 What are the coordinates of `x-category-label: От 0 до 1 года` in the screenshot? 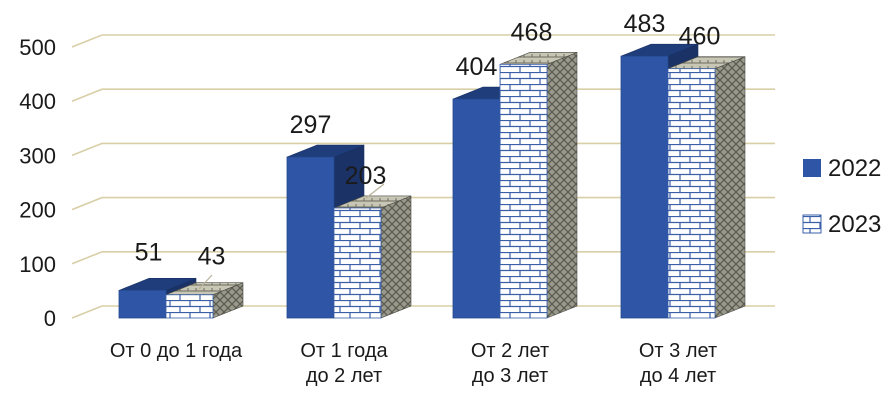 It's located at (176, 351).